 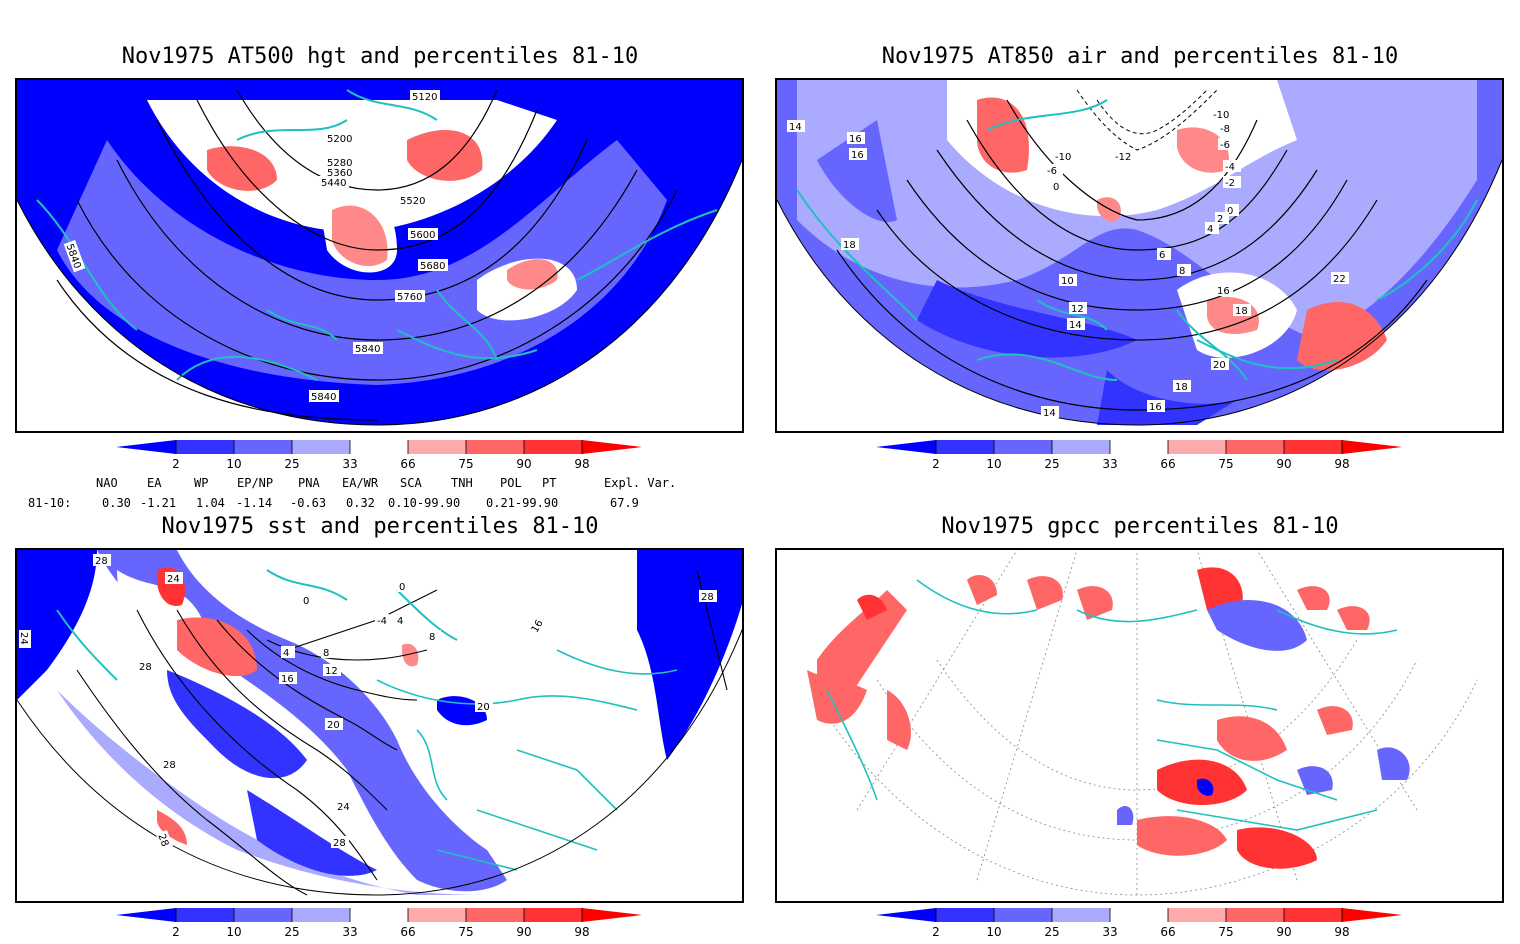 I want to click on index-header: EA/WR, so click(x=360, y=483).